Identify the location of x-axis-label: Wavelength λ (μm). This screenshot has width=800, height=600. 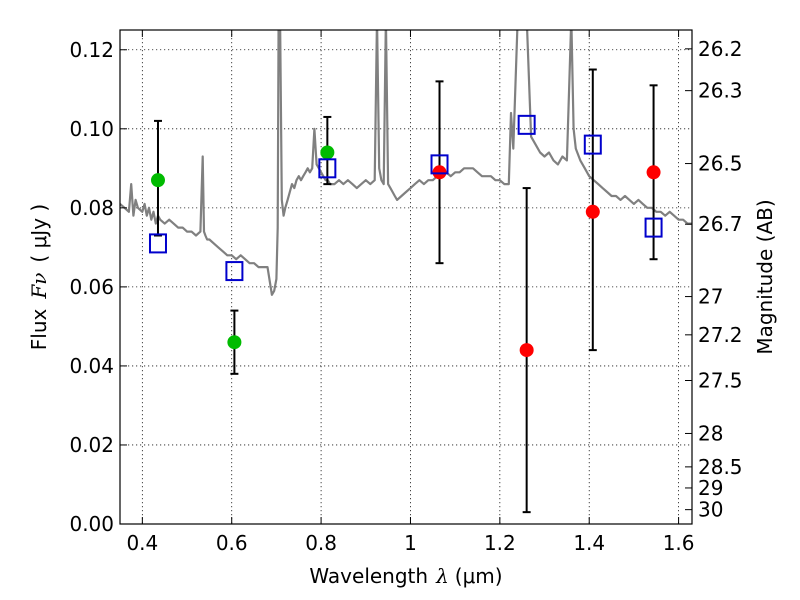
(405, 576).